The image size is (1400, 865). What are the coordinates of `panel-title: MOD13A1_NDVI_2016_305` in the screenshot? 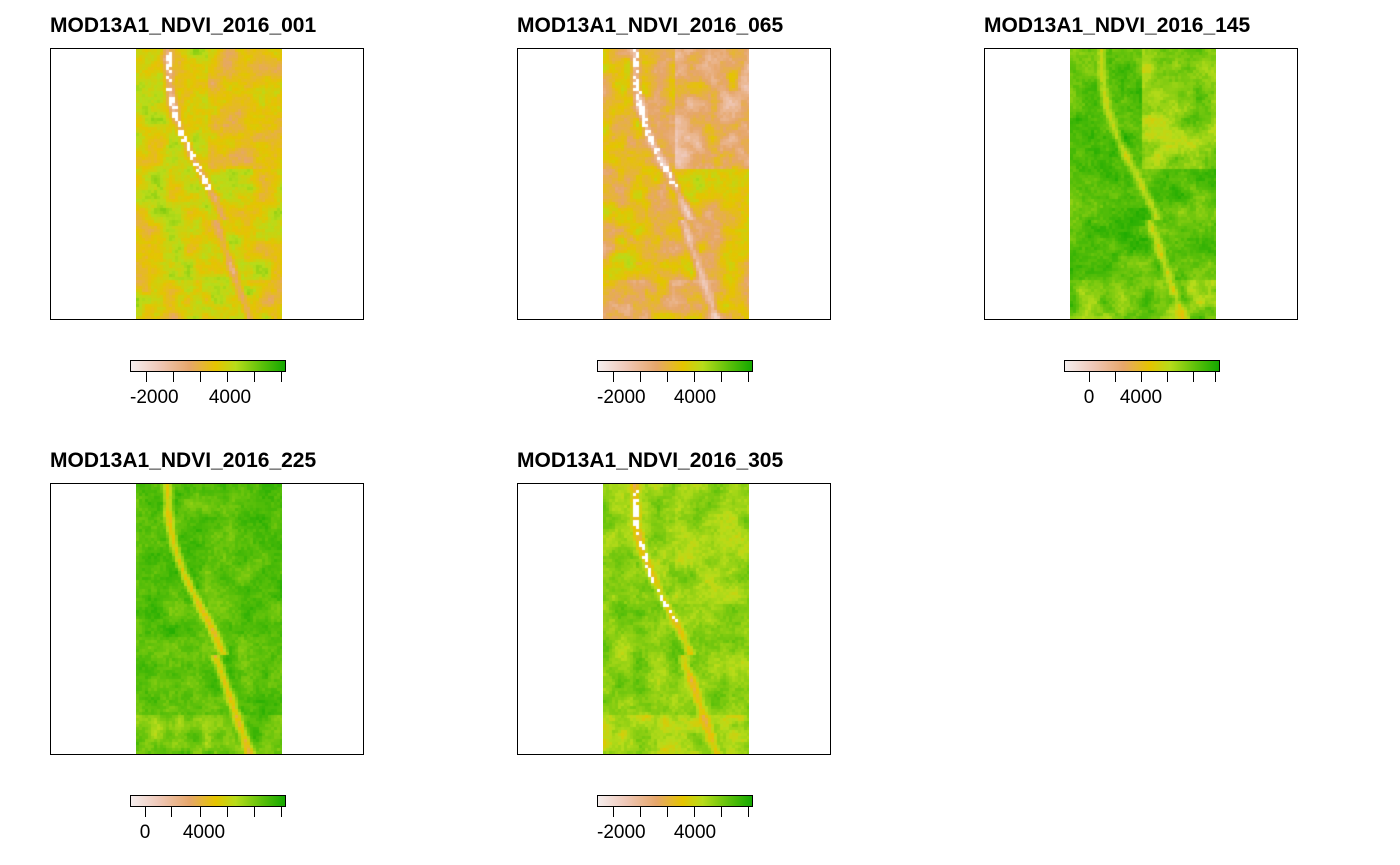 It's located at (650, 460).